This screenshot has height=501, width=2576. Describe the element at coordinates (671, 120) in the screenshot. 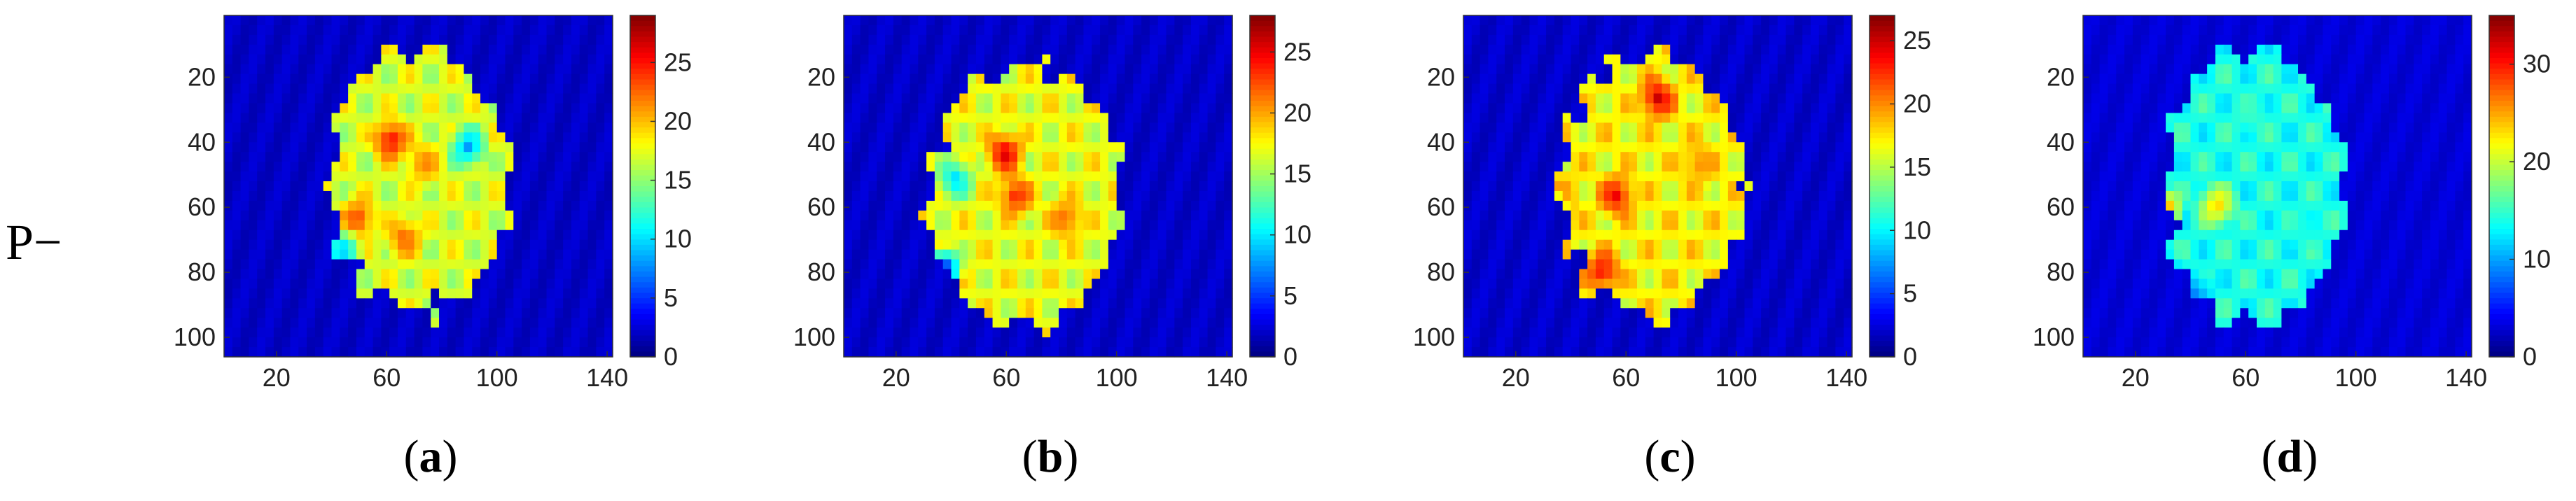

I see `colorbar-tick: 20` at that location.